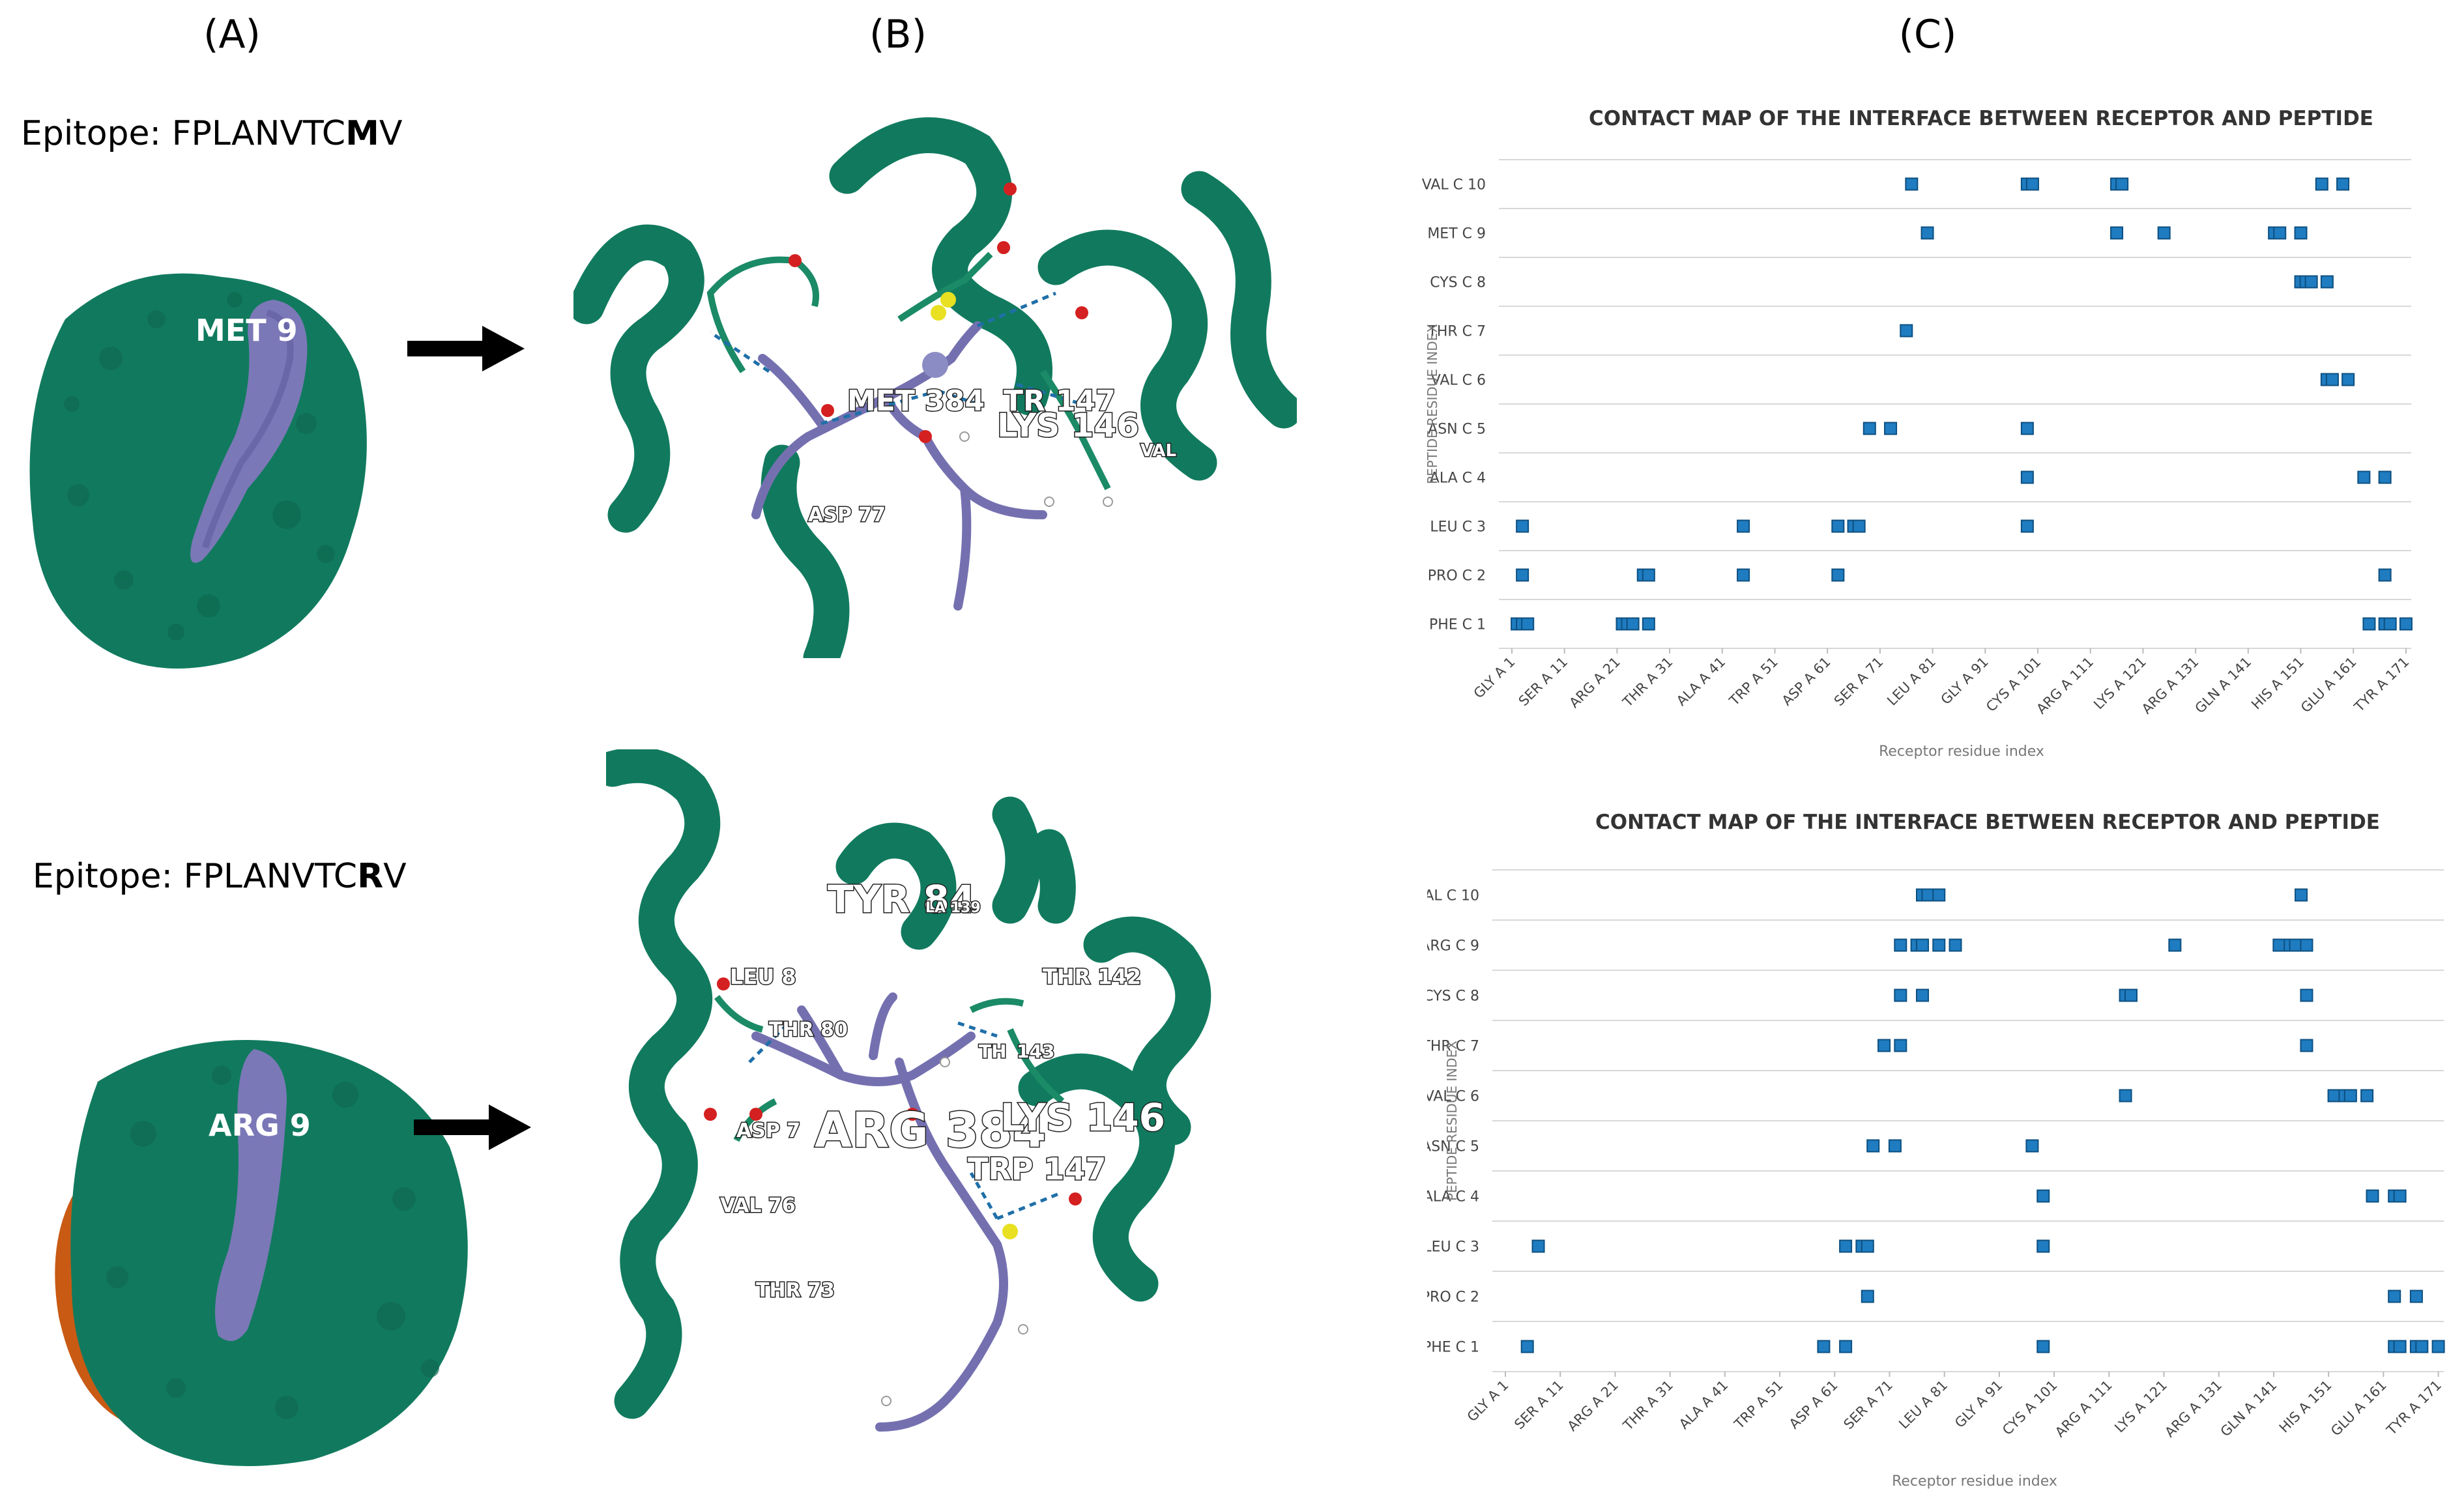  I want to click on y-tick-label: LEU C 3, so click(1458, 527).